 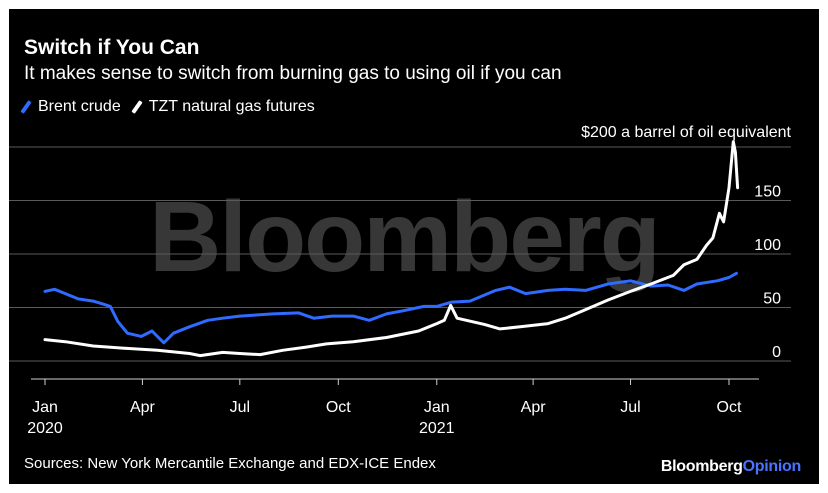 I want to click on legend-label-tzt: TZT natural gas futures, so click(x=231, y=106).